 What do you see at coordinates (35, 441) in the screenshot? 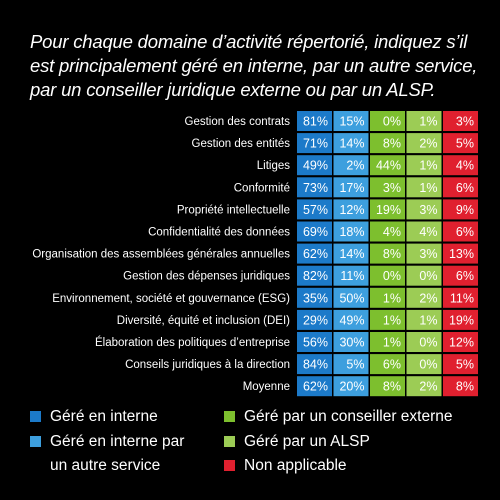
I see `legend-swatch-autre-service` at bounding box center [35, 441].